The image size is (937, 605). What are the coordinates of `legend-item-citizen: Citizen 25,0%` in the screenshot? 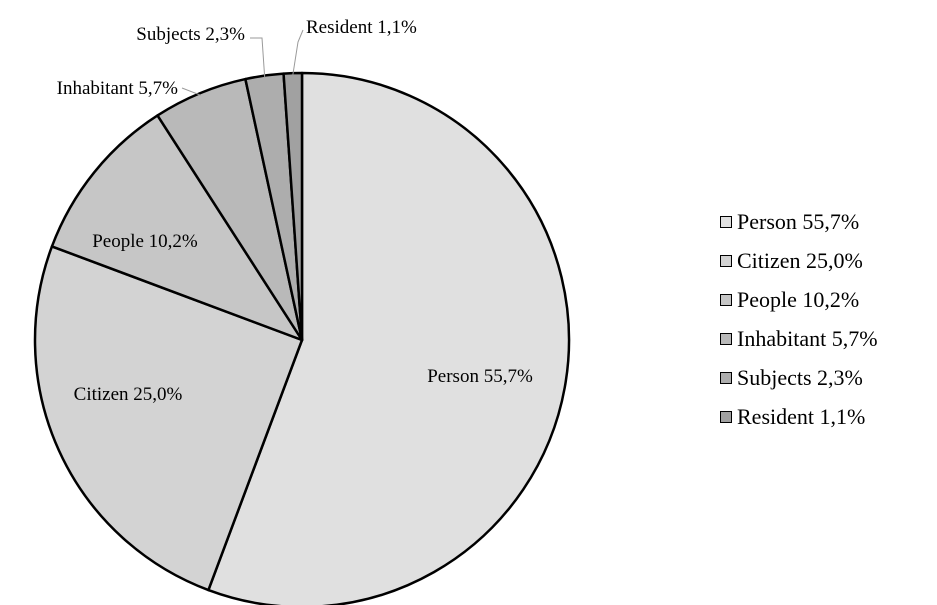 It's located at (799, 260).